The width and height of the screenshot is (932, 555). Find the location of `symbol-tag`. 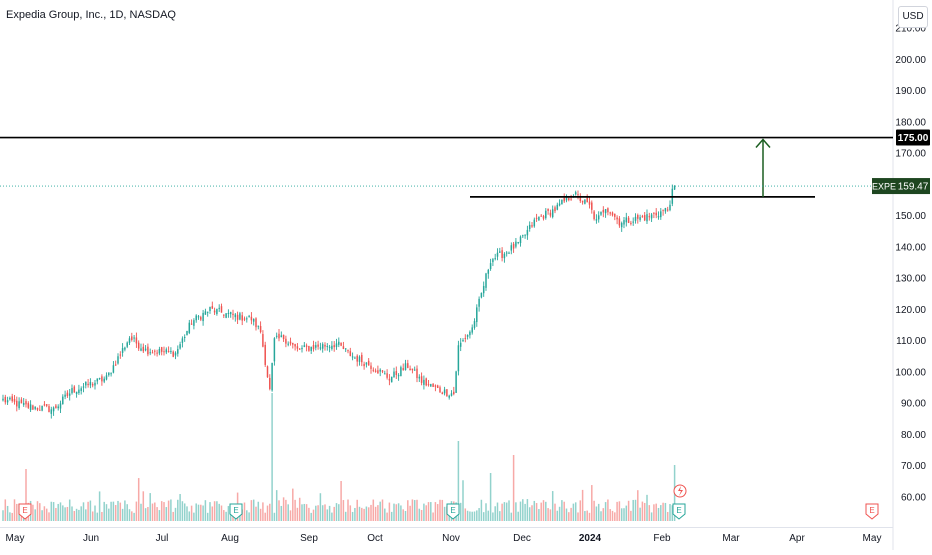

symbol-tag is located at coordinates (884, 186).